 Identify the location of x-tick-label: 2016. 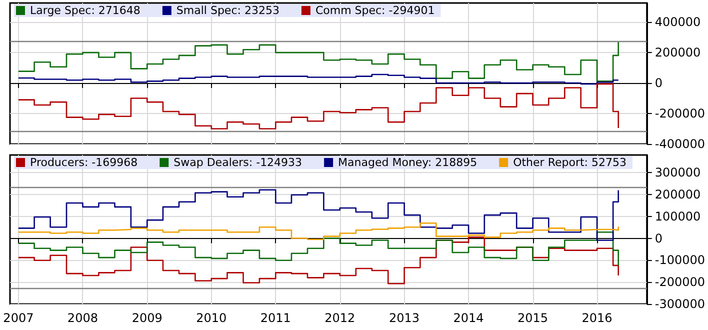
(597, 318).